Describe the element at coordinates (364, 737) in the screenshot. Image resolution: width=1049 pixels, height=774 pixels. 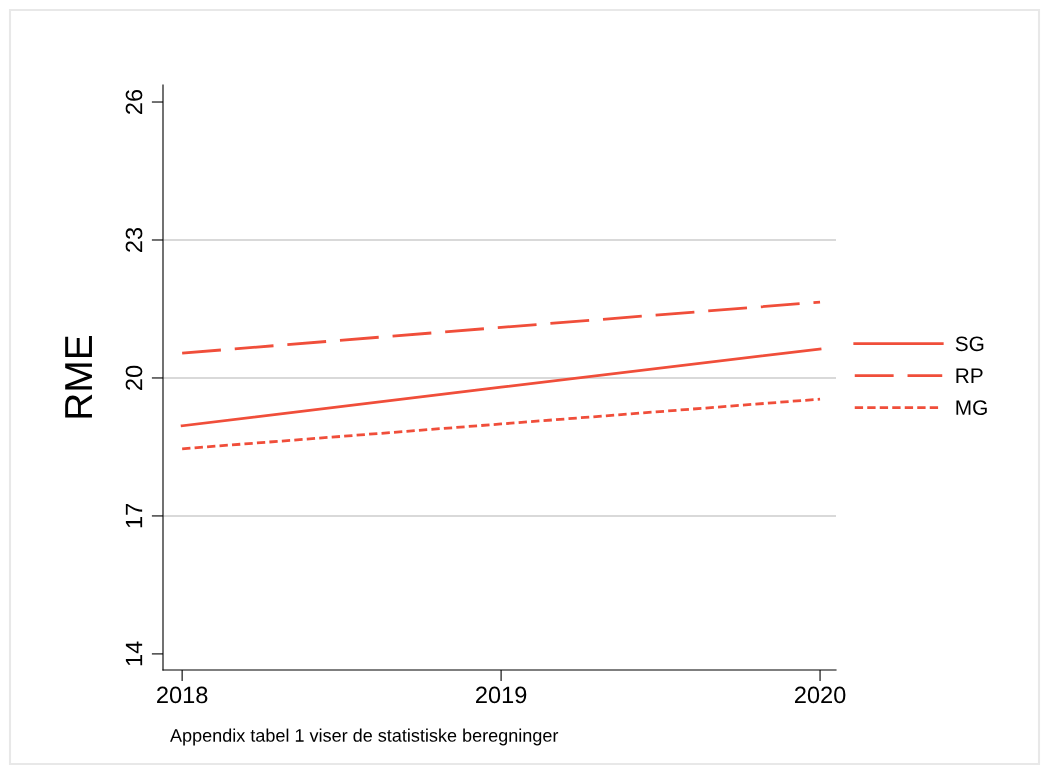
I see `text: Appendix tabel 1 viser de statistiske beregninger` at that location.